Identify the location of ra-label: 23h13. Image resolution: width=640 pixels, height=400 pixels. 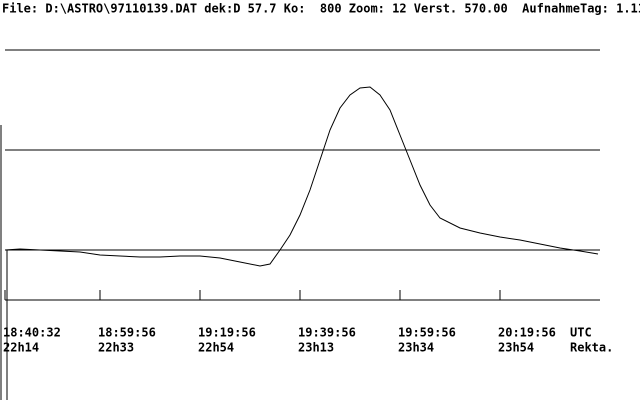
(316, 348).